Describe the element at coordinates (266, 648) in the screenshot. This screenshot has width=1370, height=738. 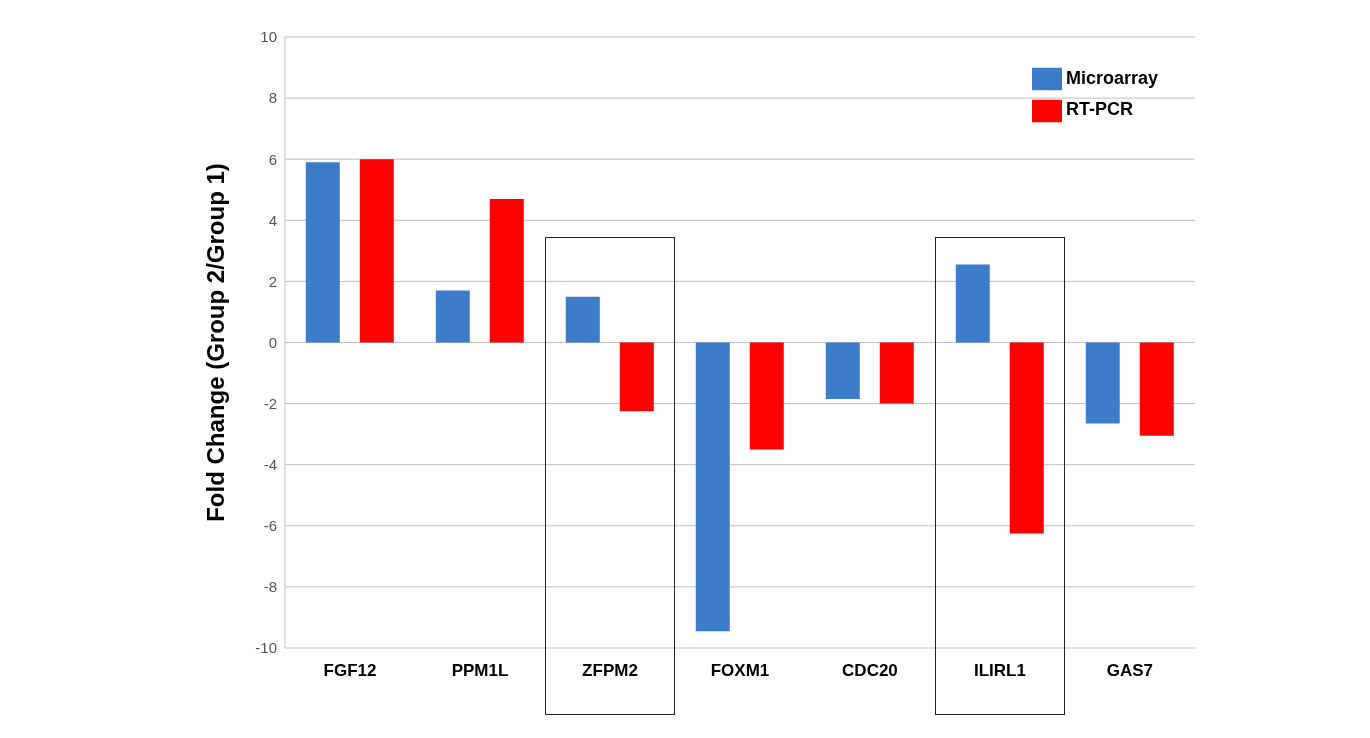
I see `y-tick-label: -10` at that location.